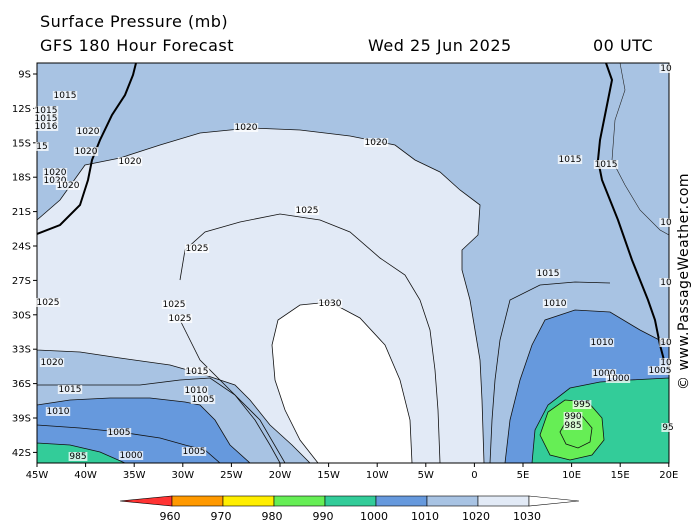 This screenshot has width=700, height=525. What do you see at coordinates (170, 516) in the screenshot?
I see `colorbar-label: 960` at bounding box center [170, 516].